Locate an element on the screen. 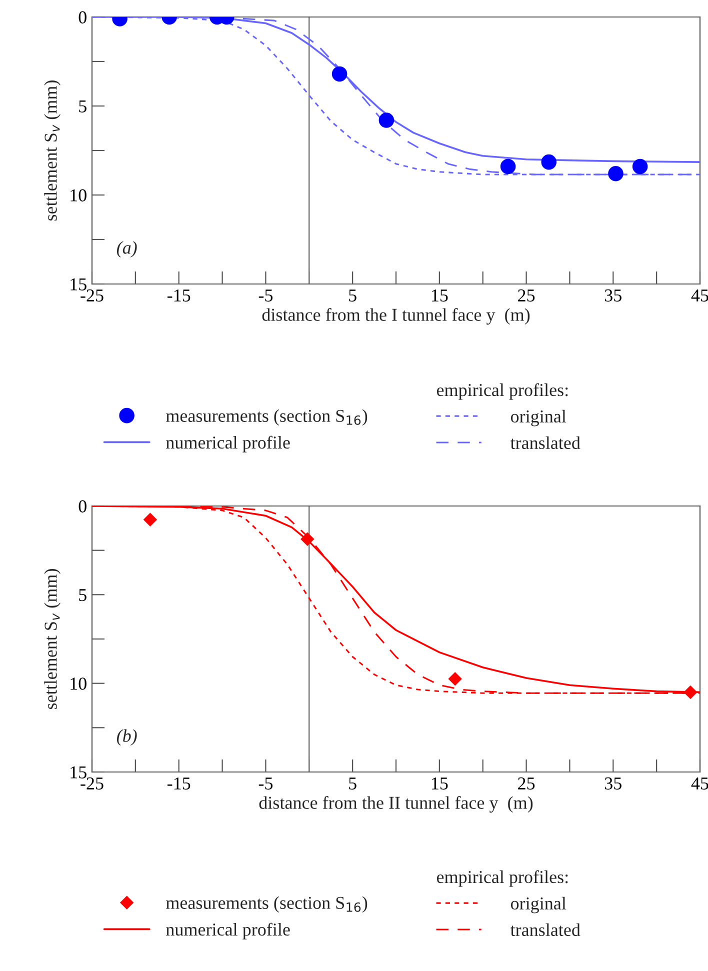 This screenshot has width=708, height=971. x-axis-title: distance from the II tunnel face y (m) is located at coordinates (396, 804).